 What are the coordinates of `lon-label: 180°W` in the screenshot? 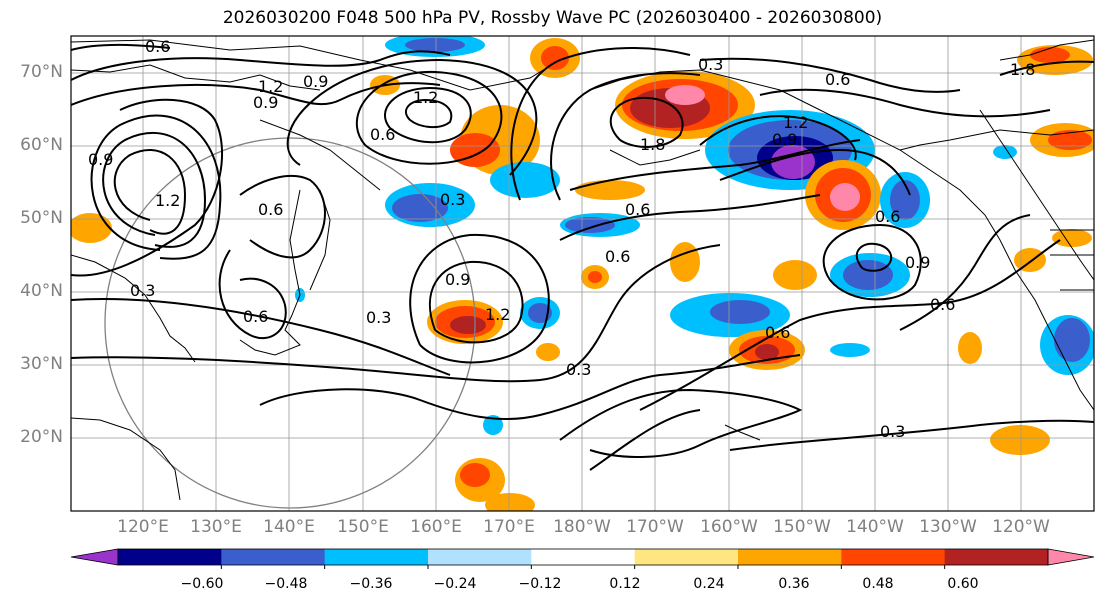 It's located at (582, 527).